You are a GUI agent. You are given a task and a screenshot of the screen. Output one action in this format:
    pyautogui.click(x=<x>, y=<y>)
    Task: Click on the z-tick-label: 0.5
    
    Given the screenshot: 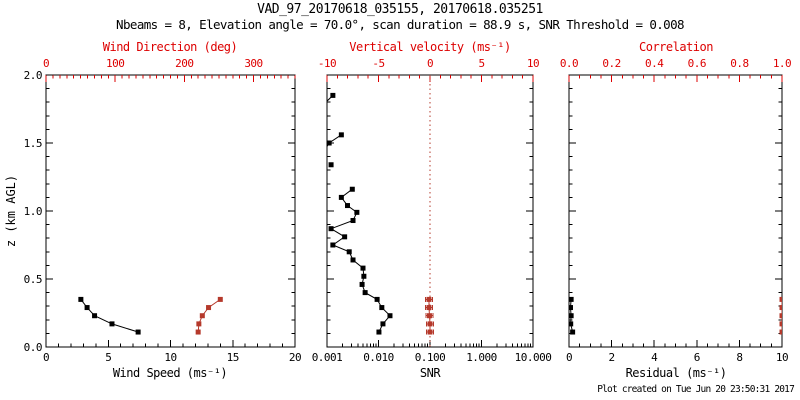 What is the action you would take?
    pyautogui.click(x=33, y=279)
    